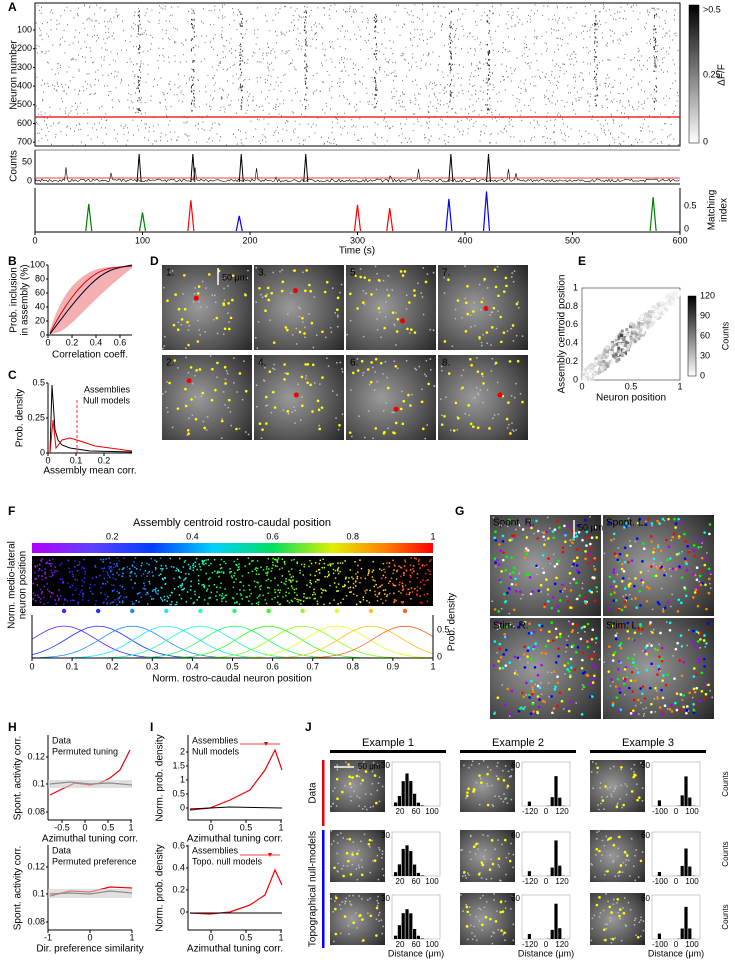  Describe the element at coordinates (272, 536) in the screenshot. I see `tick-label: 0.6` at that location.